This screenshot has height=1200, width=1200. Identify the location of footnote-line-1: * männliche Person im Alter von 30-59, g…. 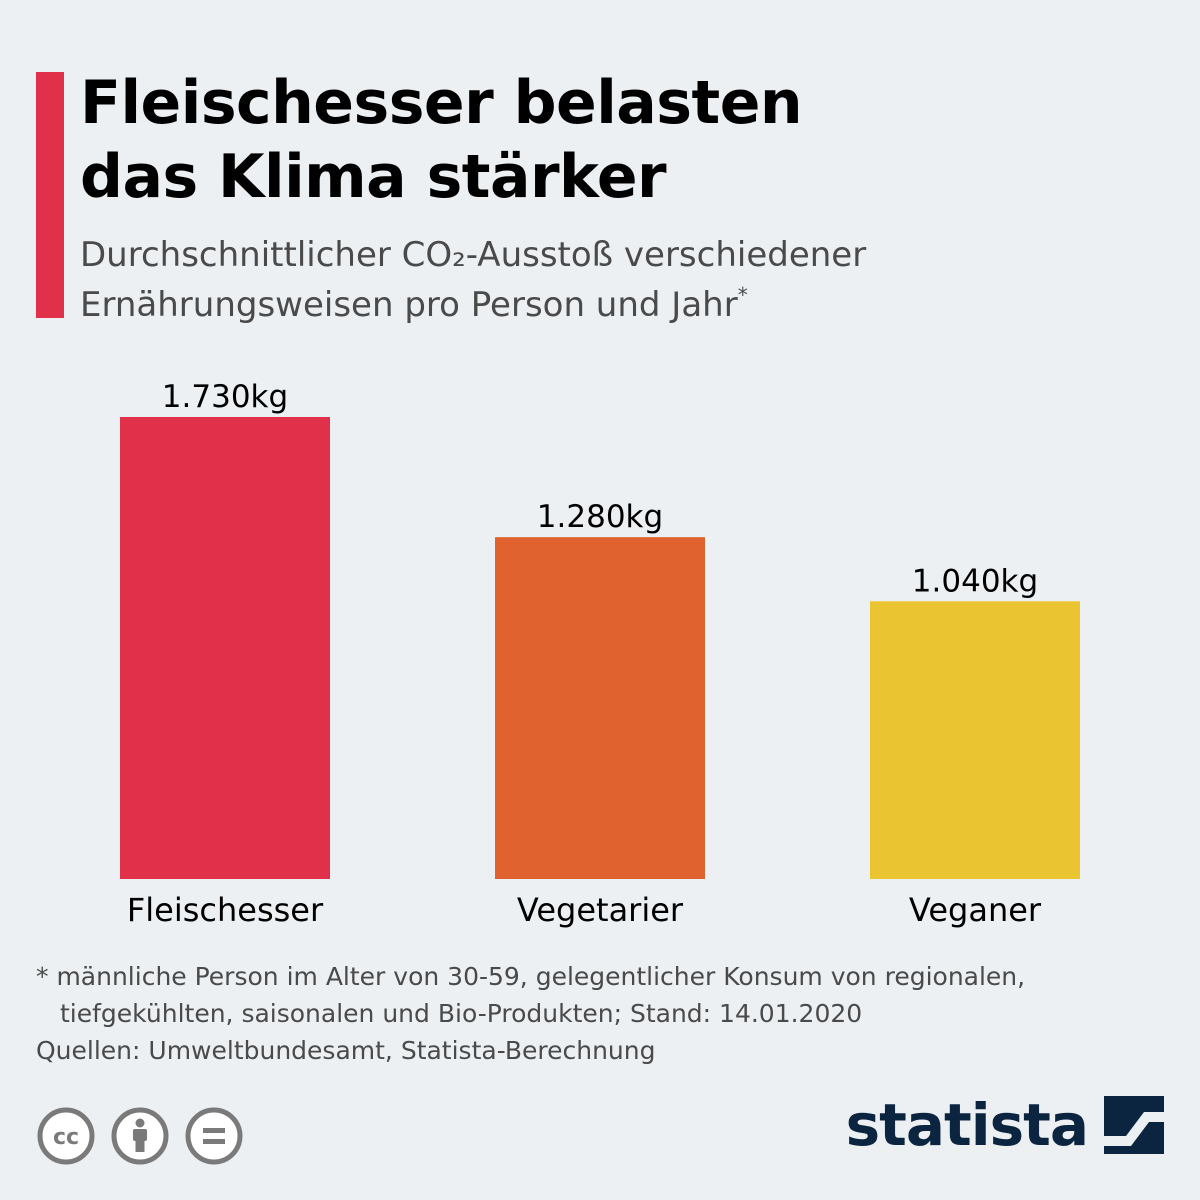
(531, 976).